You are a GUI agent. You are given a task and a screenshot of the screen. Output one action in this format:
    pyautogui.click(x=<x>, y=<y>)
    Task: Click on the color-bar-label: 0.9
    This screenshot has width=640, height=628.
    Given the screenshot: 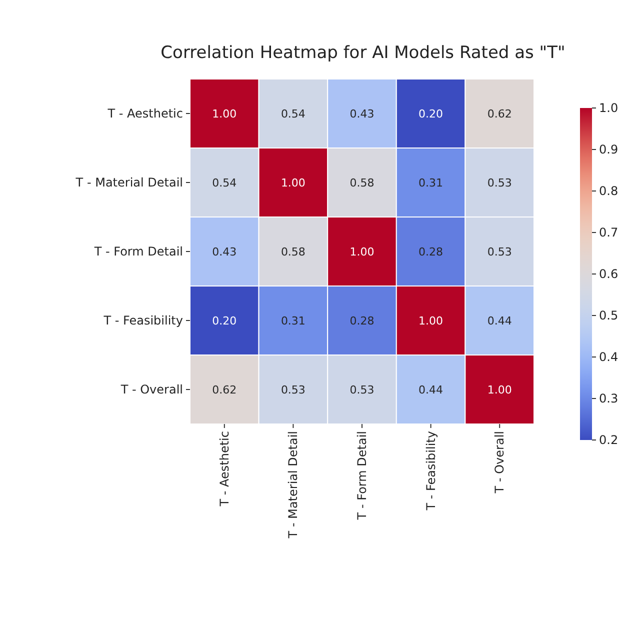 What is the action you would take?
    pyautogui.click(x=608, y=149)
    